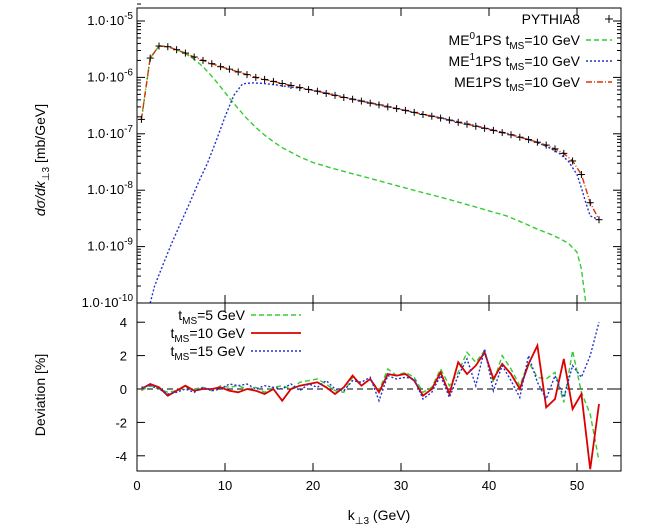 This screenshot has width=654, height=527. I want to click on bottom-y-axis-label: Deviation [%], so click(40, 395).